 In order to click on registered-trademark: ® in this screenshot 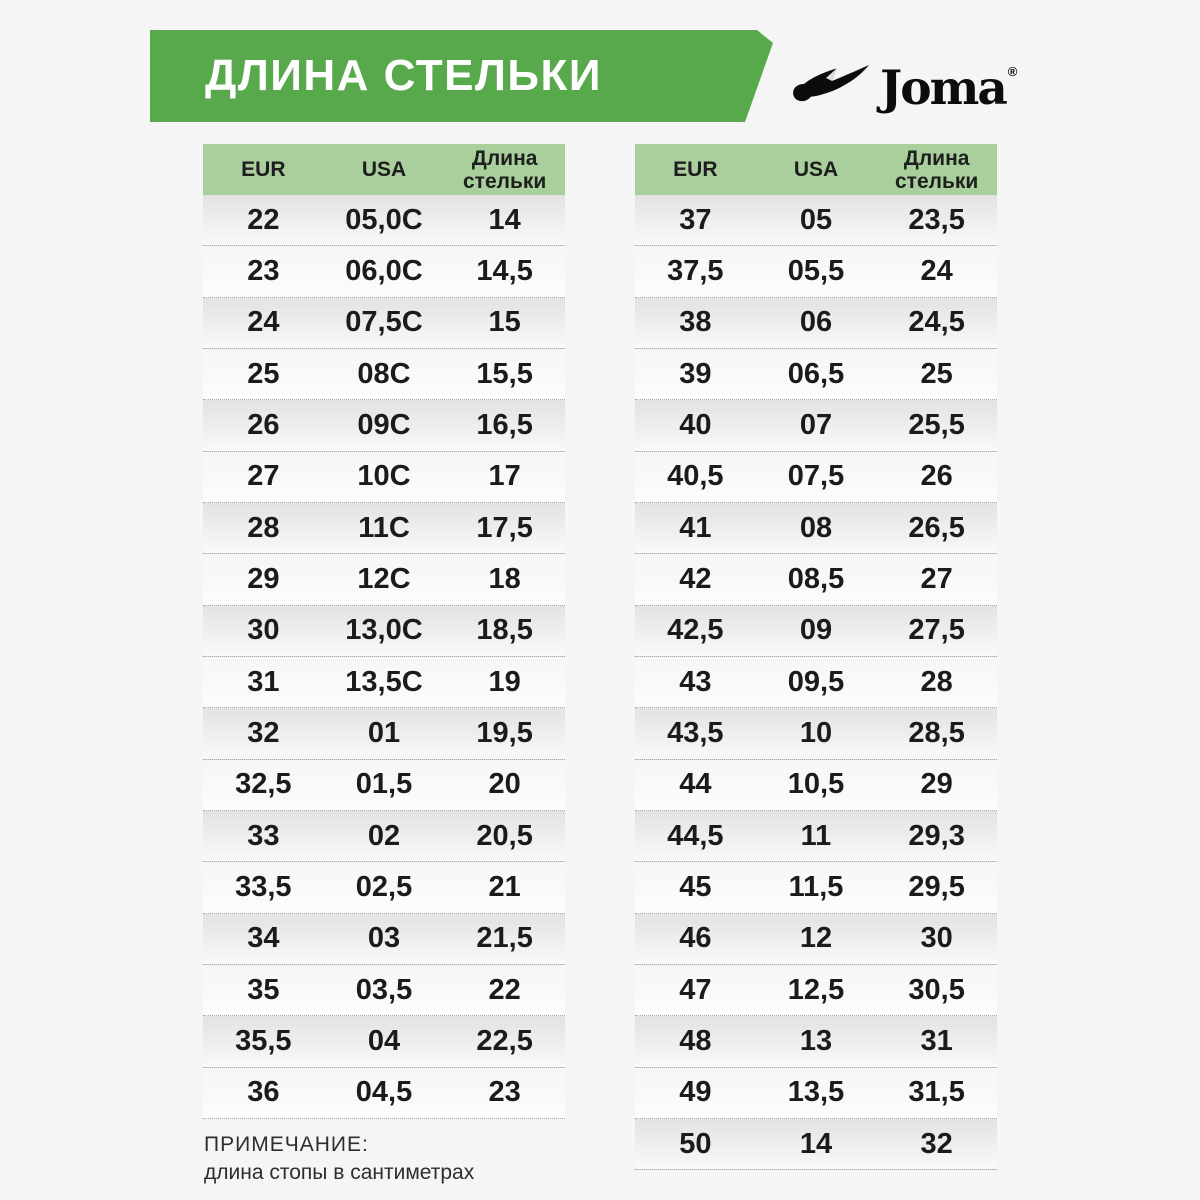, I will do `click(1012, 71)`.